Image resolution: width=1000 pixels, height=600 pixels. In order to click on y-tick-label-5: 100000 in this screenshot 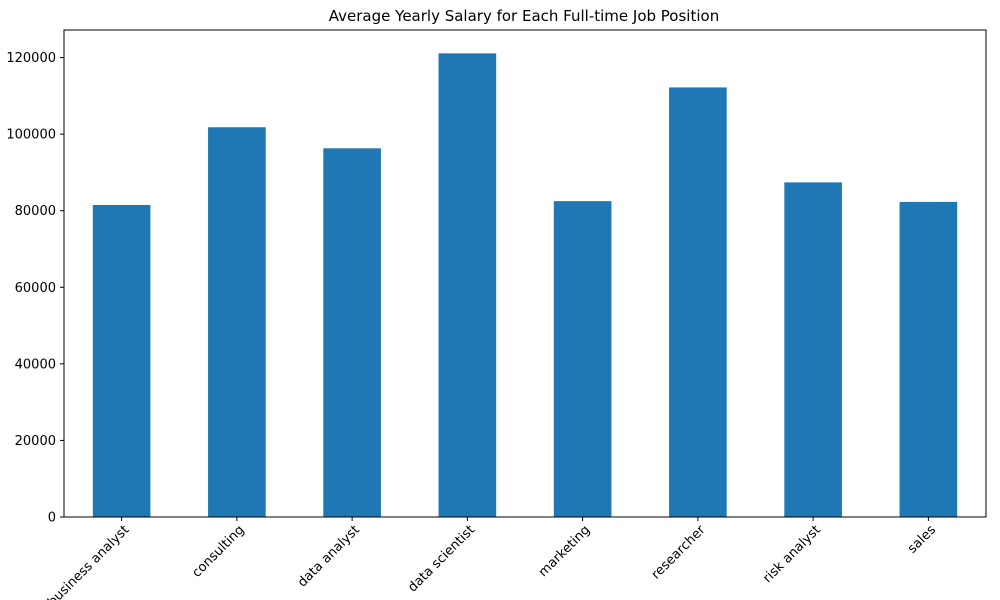, I will do `click(31, 135)`.